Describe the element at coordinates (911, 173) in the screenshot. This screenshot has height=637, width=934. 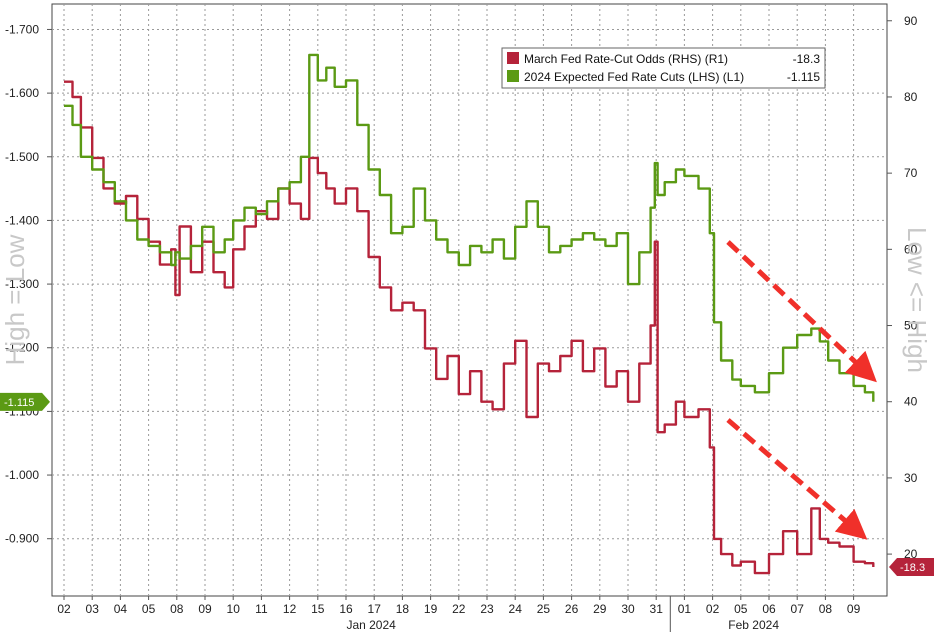
I see `right-tick-label: 70` at that location.